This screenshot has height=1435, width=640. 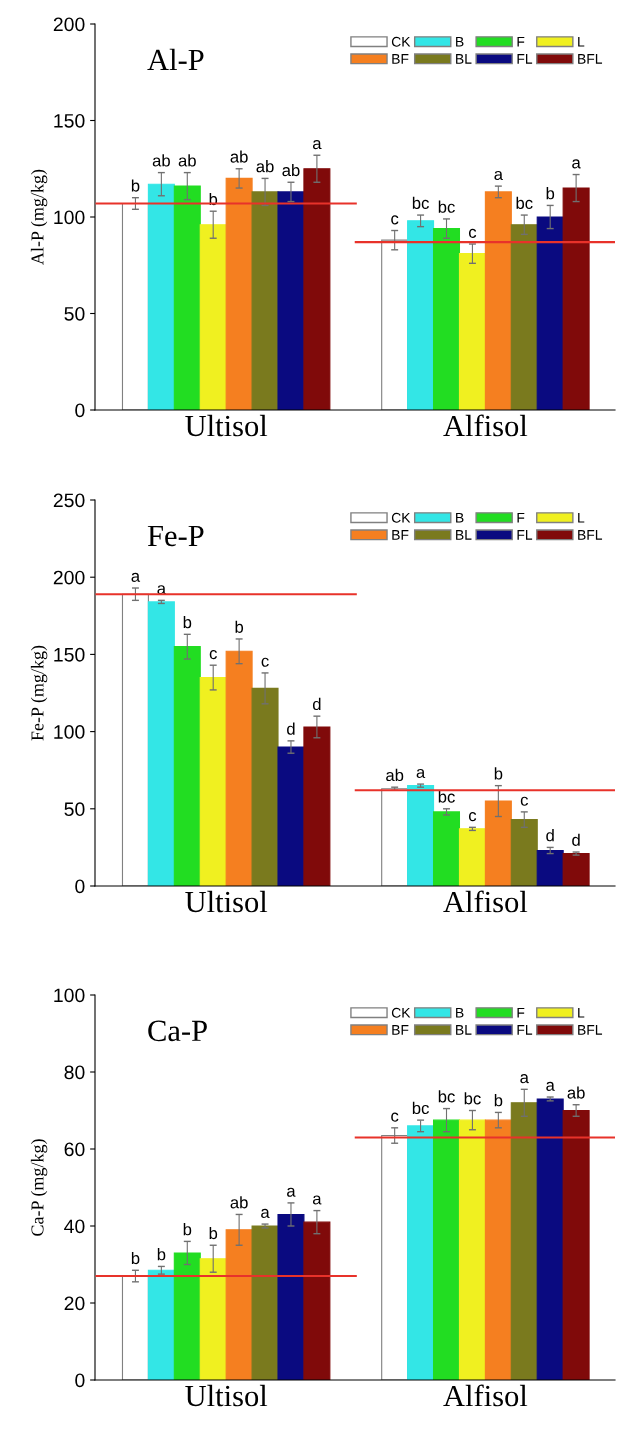 I want to click on legend-label: B, so click(x=460, y=1013).